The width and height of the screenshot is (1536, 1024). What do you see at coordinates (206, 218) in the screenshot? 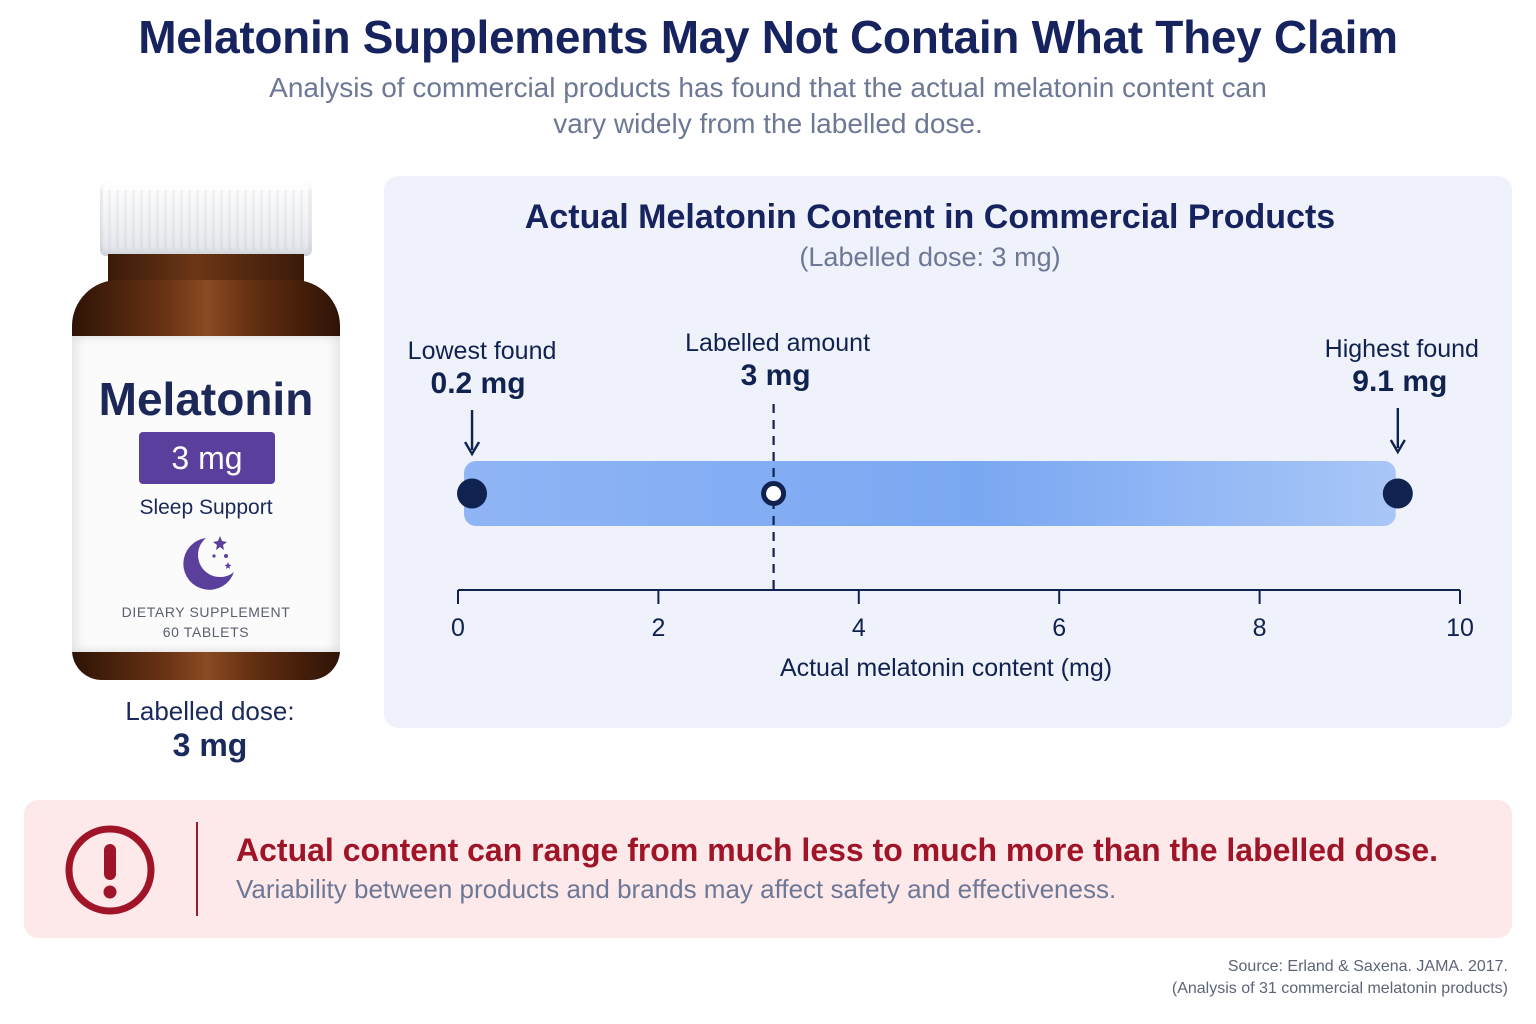
I see `bottle-cap` at bounding box center [206, 218].